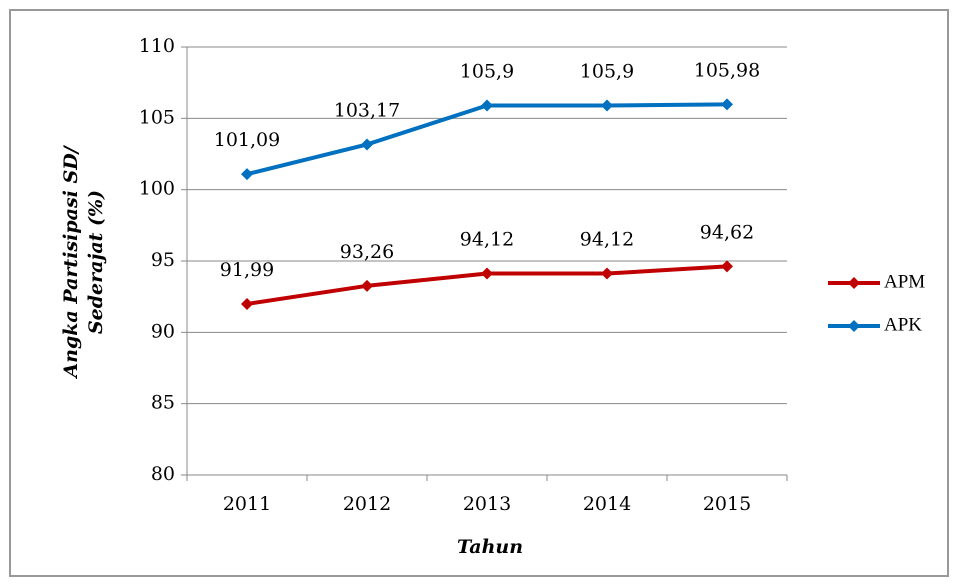  What do you see at coordinates (727, 232) in the screenshot?
I see `data-label: 94,62` at bounding box center [727, 232].